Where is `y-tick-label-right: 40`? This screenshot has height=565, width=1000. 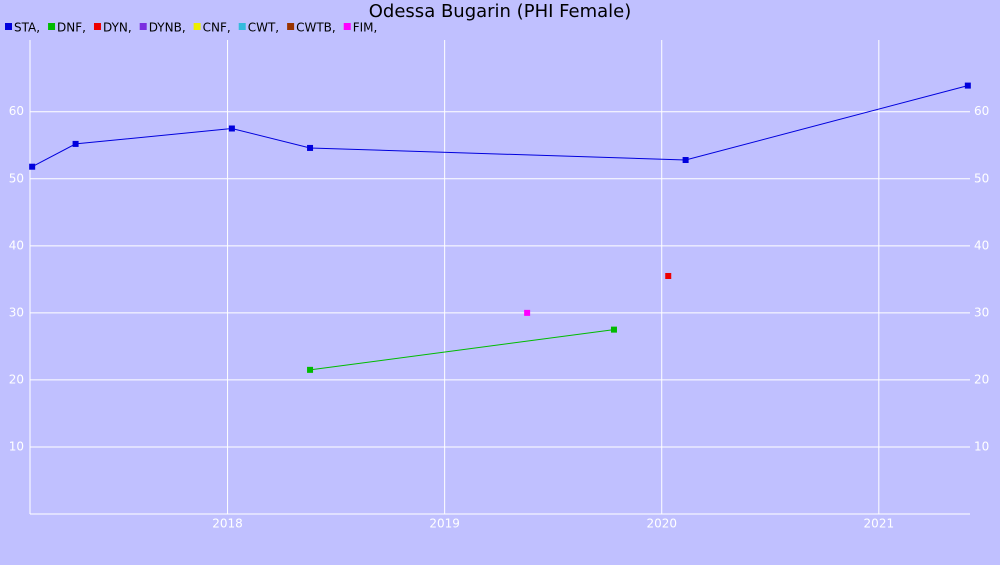
y-tick-label-right: 40 is located at coordinates (981, 245).